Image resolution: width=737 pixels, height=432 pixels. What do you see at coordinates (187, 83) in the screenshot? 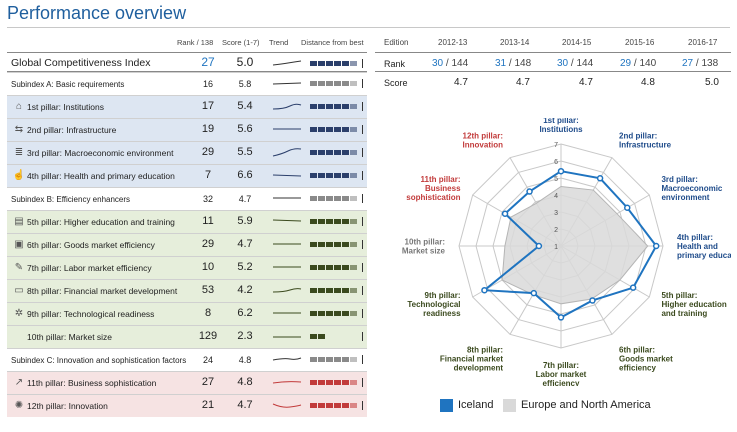
I see `subindex-a-row: Subindex A: Basic requirements 16 5.8` at bounding box center [187, 83].